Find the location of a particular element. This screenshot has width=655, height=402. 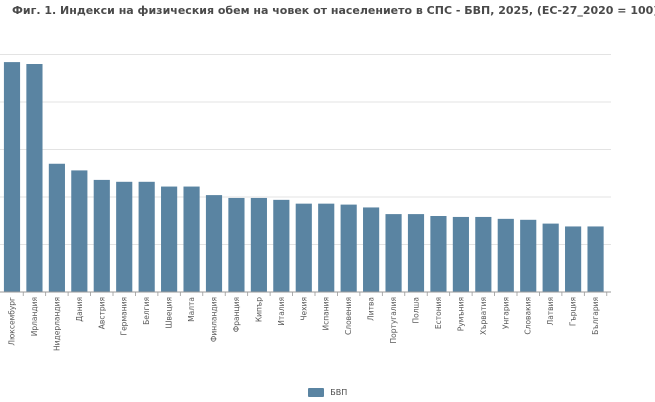

x-tick-label: Естония is located at coordinates (438, 313).